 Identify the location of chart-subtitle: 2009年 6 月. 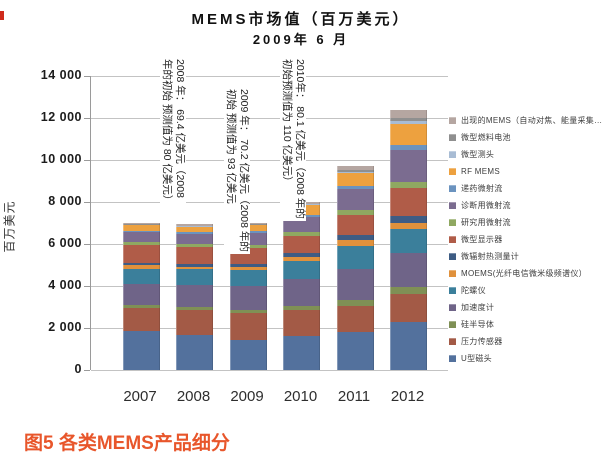
(301, 39).